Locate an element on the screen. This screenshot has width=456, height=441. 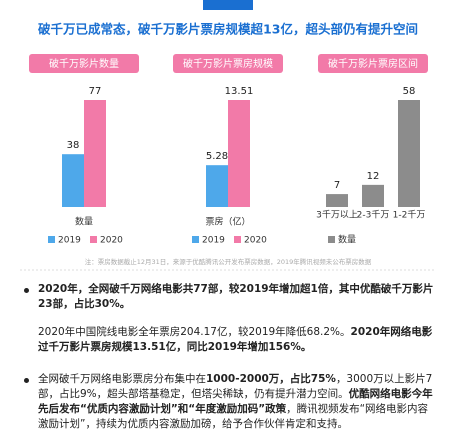
header-tab is located at coordinates (228, 5).